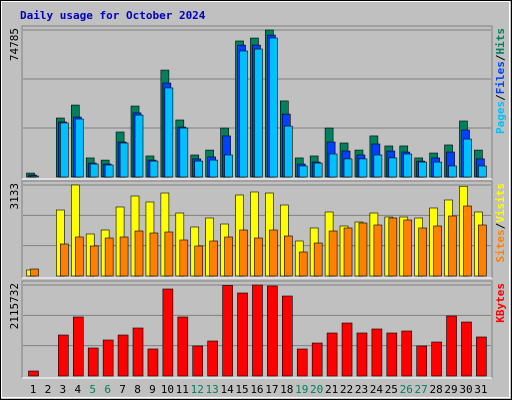 This screenshot has height=400, width=512. Describe the element at coordinates (500, 303) in the screenshot. I see `legend-entry: KBytes` at that location.